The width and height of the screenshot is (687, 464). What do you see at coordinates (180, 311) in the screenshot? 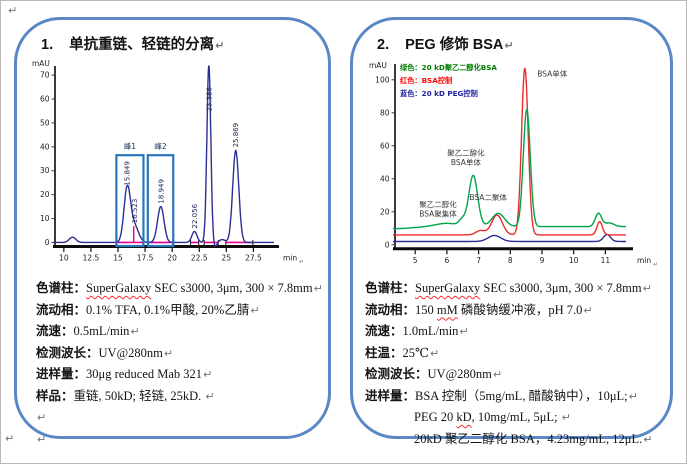
I see `spec-line: 流动相：0.1% TFA, 0.1%甲酸, 20%乙腈↵` at bounding box center [180, 311].